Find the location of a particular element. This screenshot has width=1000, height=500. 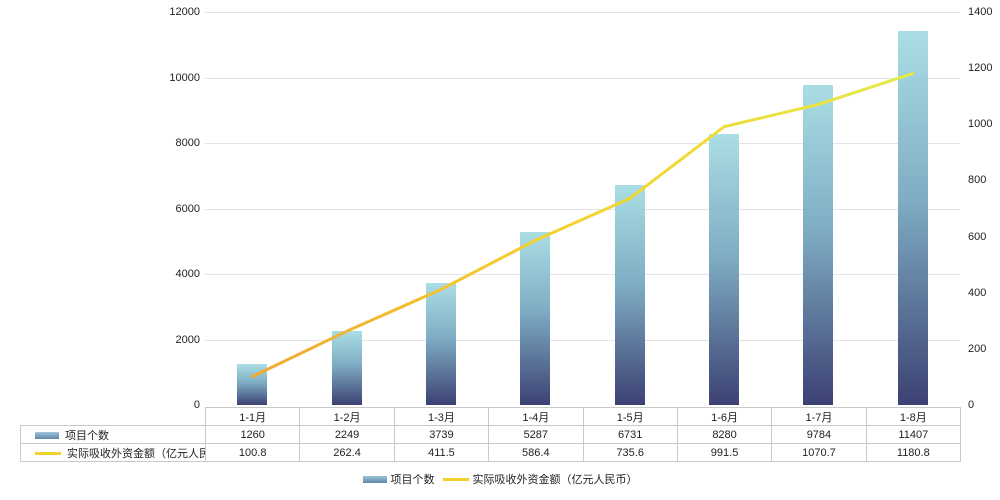

bar-1-5月 is located at coordinates (629, 294).